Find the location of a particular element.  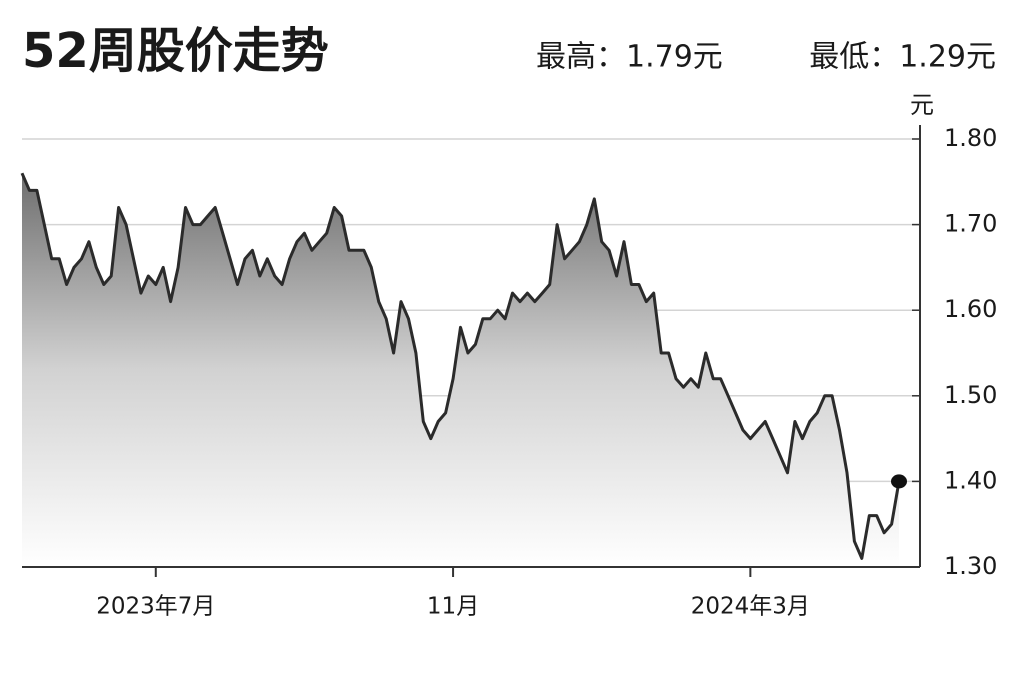

x-tick-label: 2024年3月 is located at coordinates (750, 607).